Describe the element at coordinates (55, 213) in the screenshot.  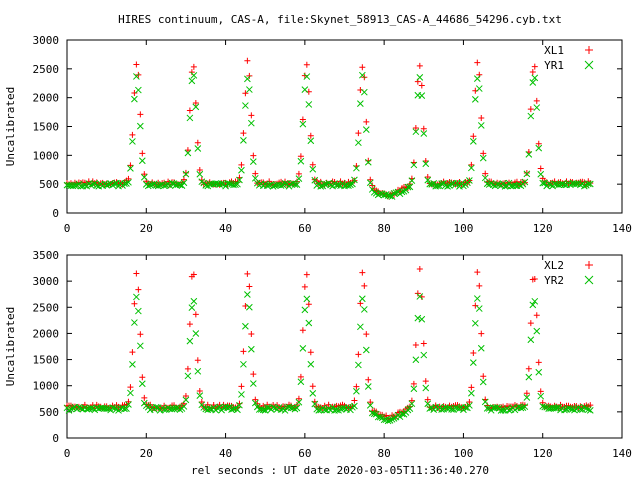
I see `y-tick-label: 0` at that location.